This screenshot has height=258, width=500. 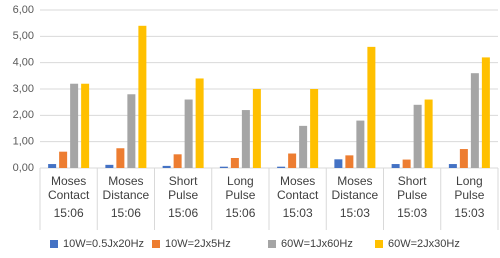 I want to click on legend-label: 60W=2Jx30Hz, so click(x=424, y=244).